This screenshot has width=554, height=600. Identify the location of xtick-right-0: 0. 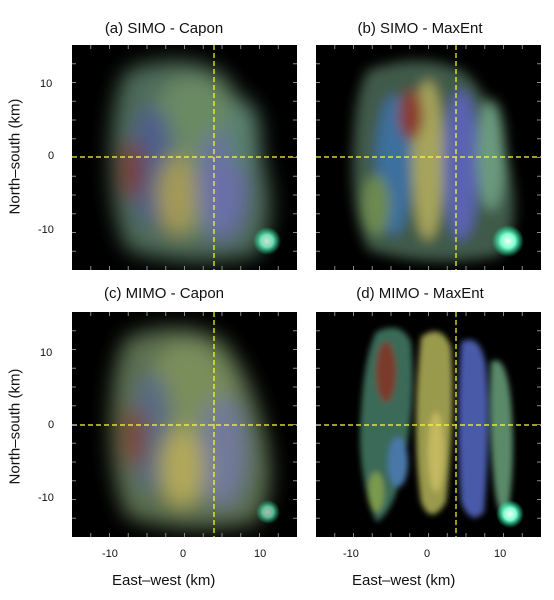
(427, 554).